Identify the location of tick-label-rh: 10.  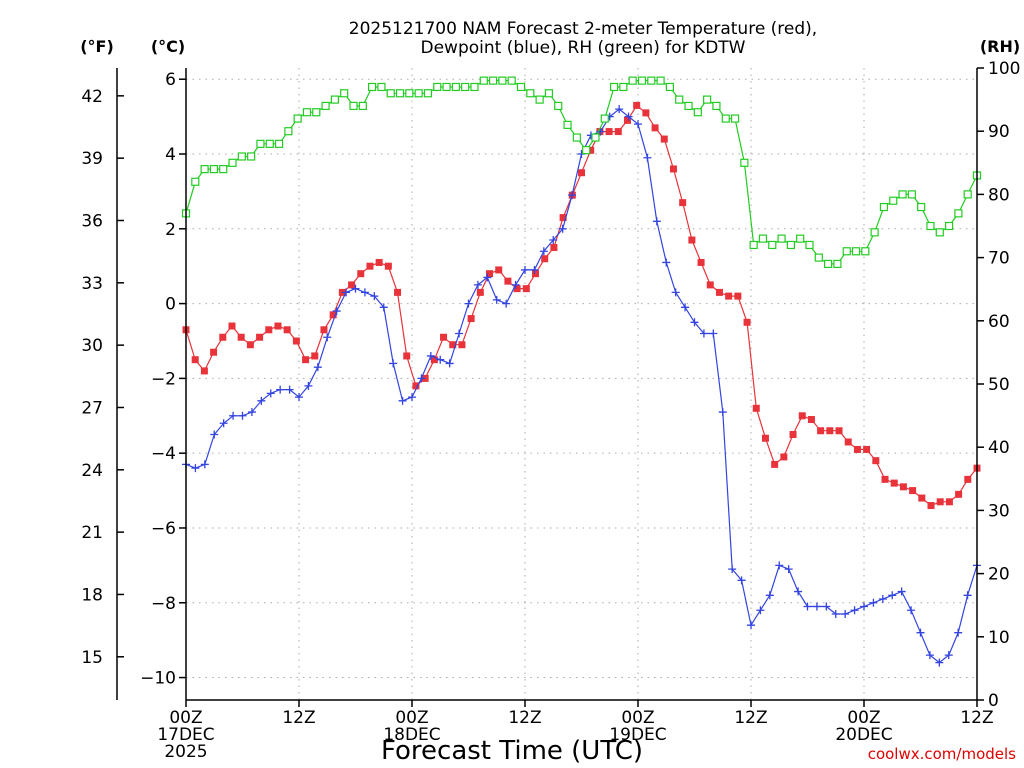
(999, 638).